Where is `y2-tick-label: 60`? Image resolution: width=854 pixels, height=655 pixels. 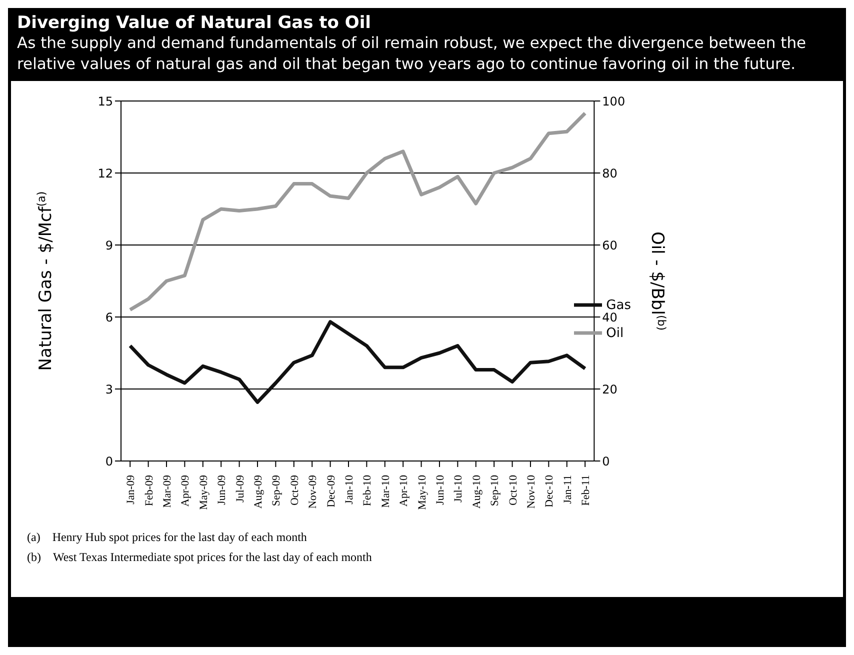
y2-tick-label: 60 is located at coordinates (610, 245).